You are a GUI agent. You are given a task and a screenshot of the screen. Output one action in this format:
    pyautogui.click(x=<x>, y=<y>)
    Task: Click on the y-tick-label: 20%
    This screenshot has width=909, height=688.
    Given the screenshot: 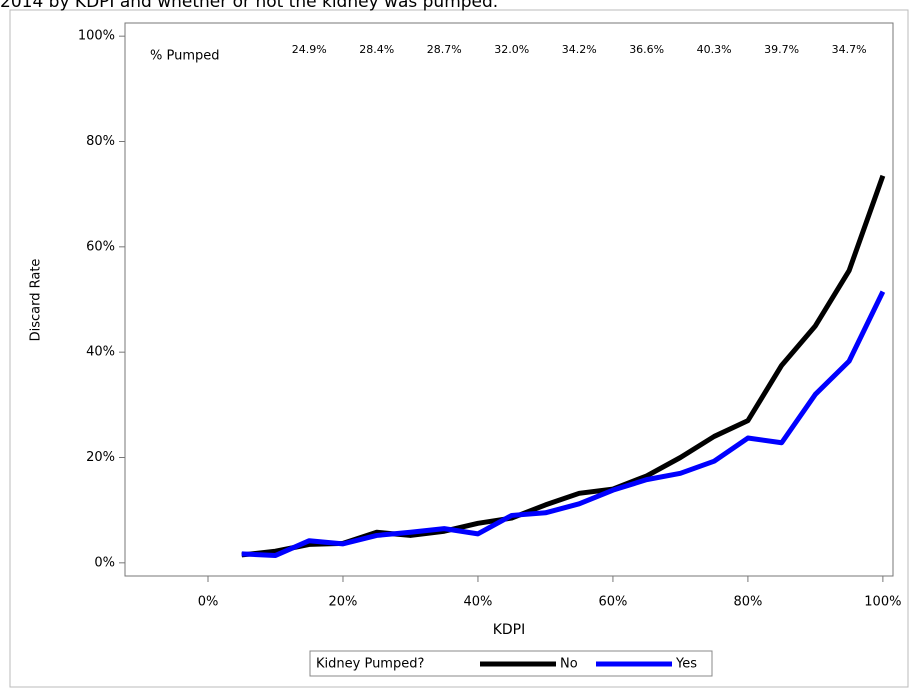 What is the action you would take?
    pyautogui.click(x=100, y=457)
    